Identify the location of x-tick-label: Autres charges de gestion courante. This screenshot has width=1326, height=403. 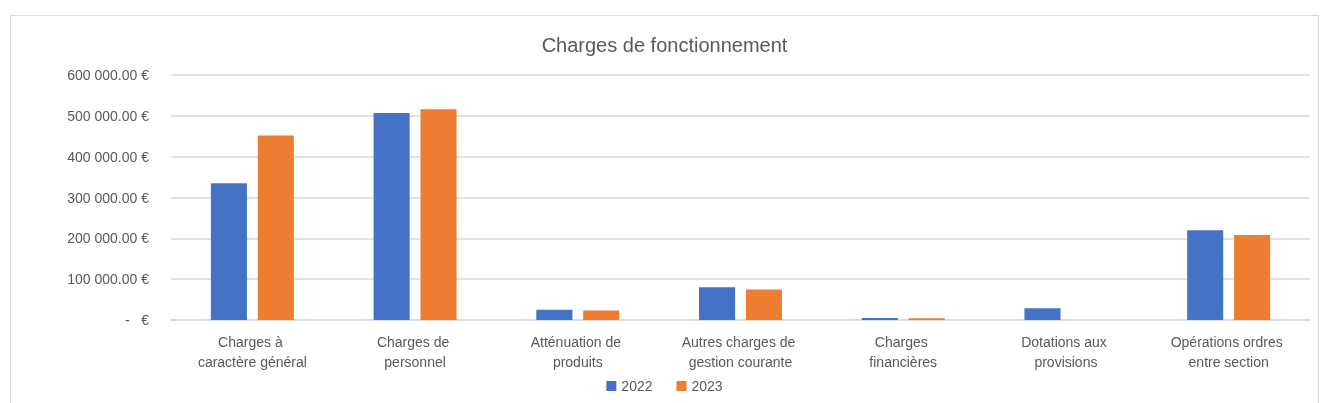
(740, 352).